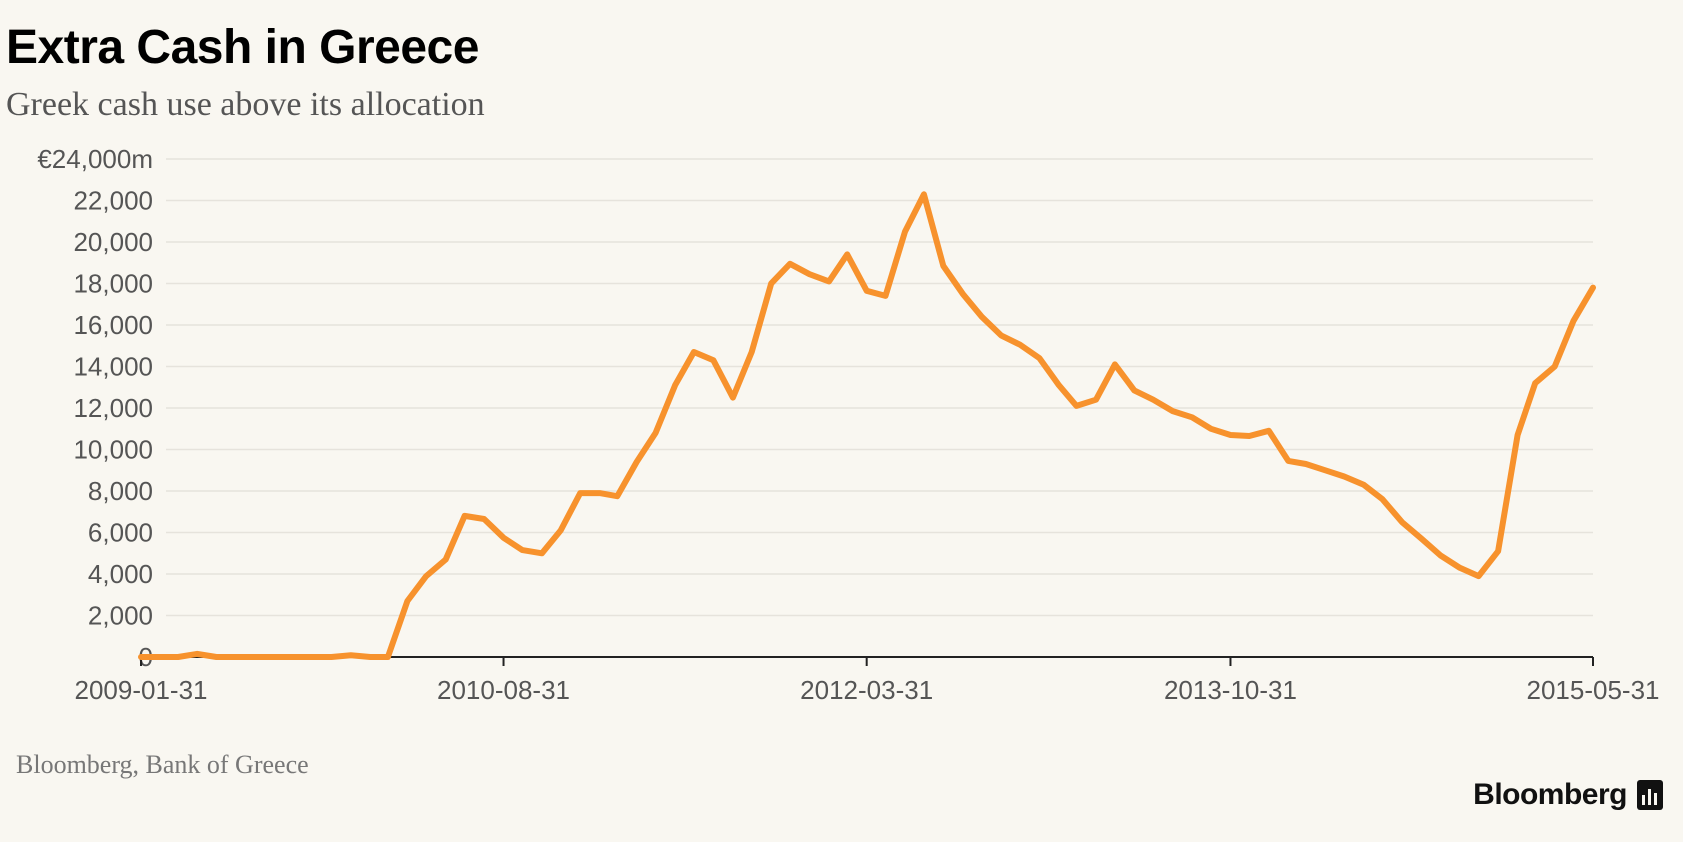 This screenshot has height=842, width=1683. What do you see at coordinates (141, 690) in the screenshot?
I see `x-tick-label: 2009-01-31` at bounding box center [141, 690].